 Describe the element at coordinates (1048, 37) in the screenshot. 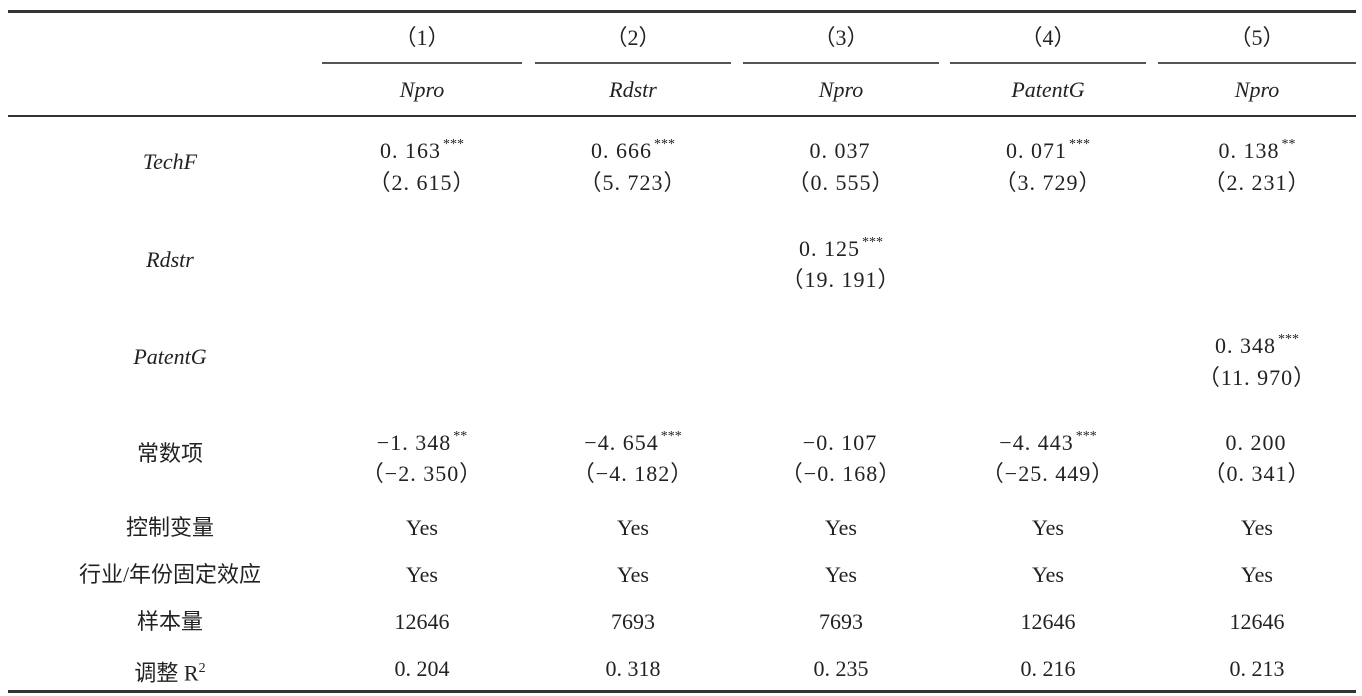

I see `col-number: （4）` at that location.